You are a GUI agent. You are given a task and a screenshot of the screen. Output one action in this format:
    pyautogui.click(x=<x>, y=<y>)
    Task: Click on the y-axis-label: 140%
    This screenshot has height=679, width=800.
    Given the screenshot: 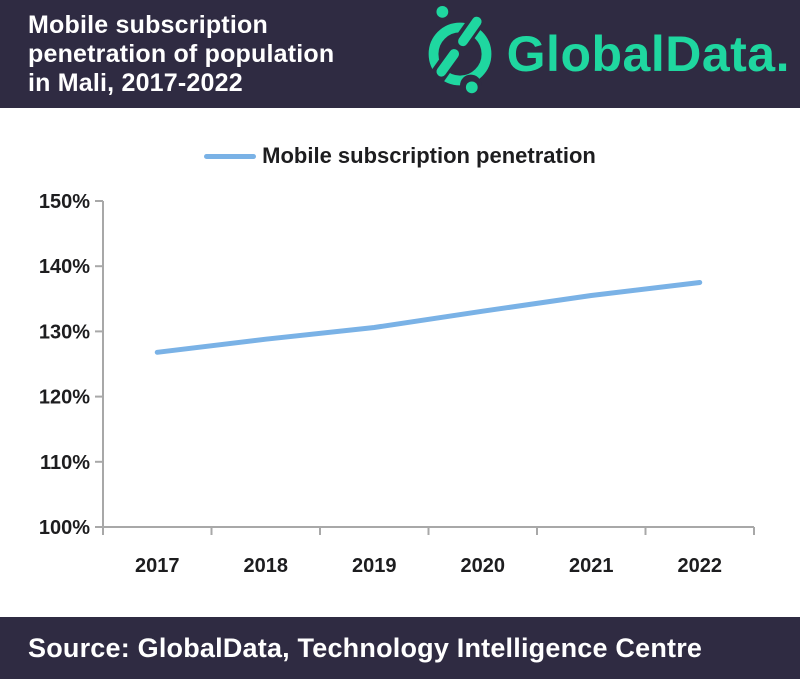 What is the action you would take?
    pyautogui.click(x=64, y=267)
    